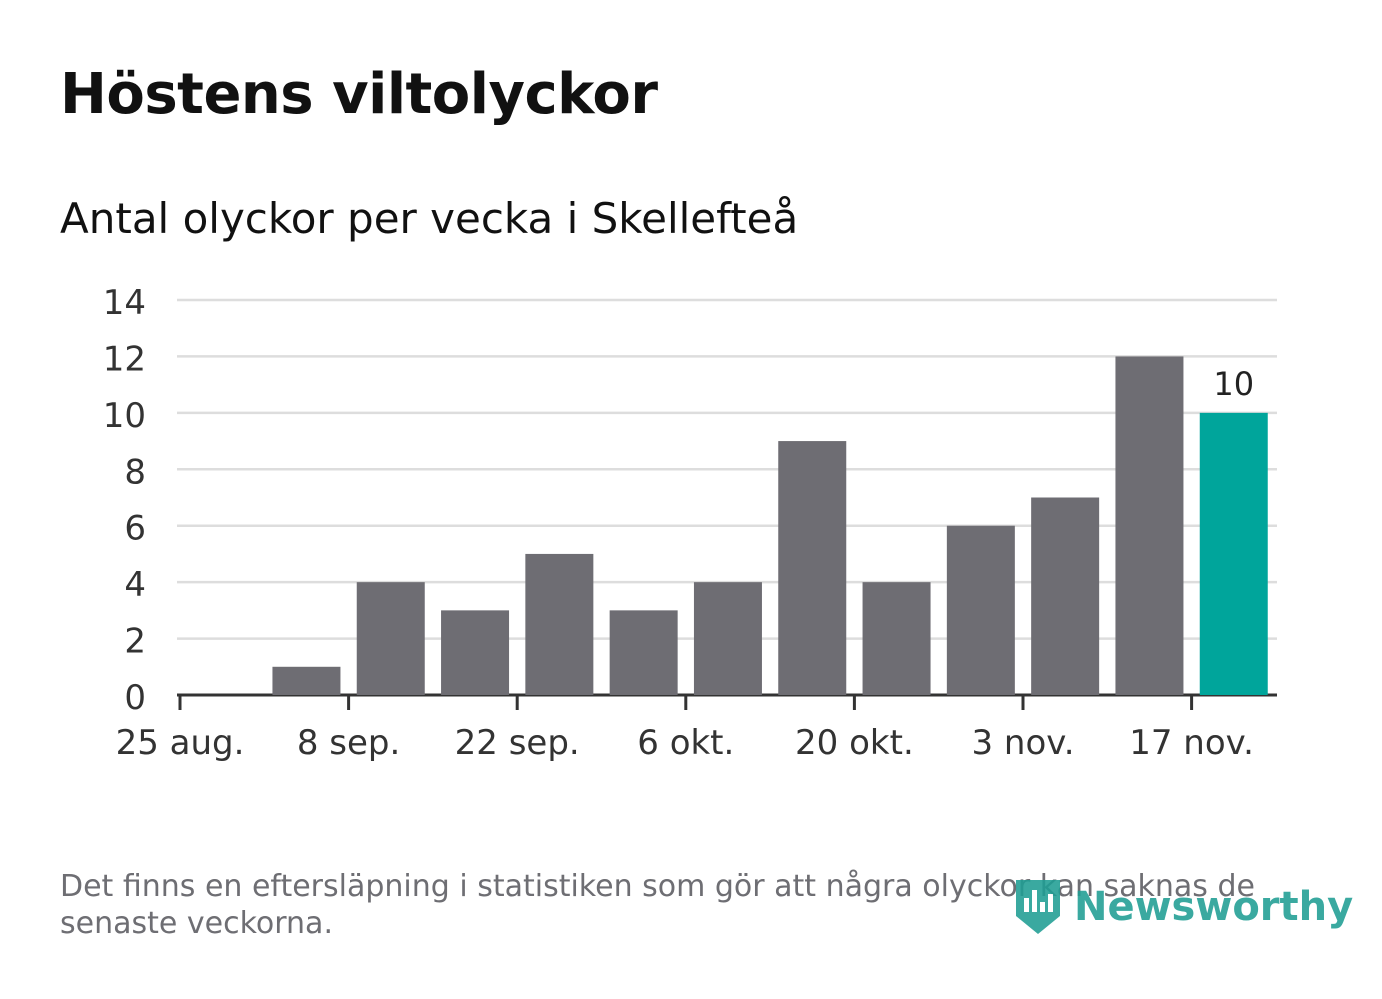 The width and height of the screenshot is (1382, 999). Describe the element at coordinates (124, 359) in the screenshot. I see `y-tick-label: 12` at that location.